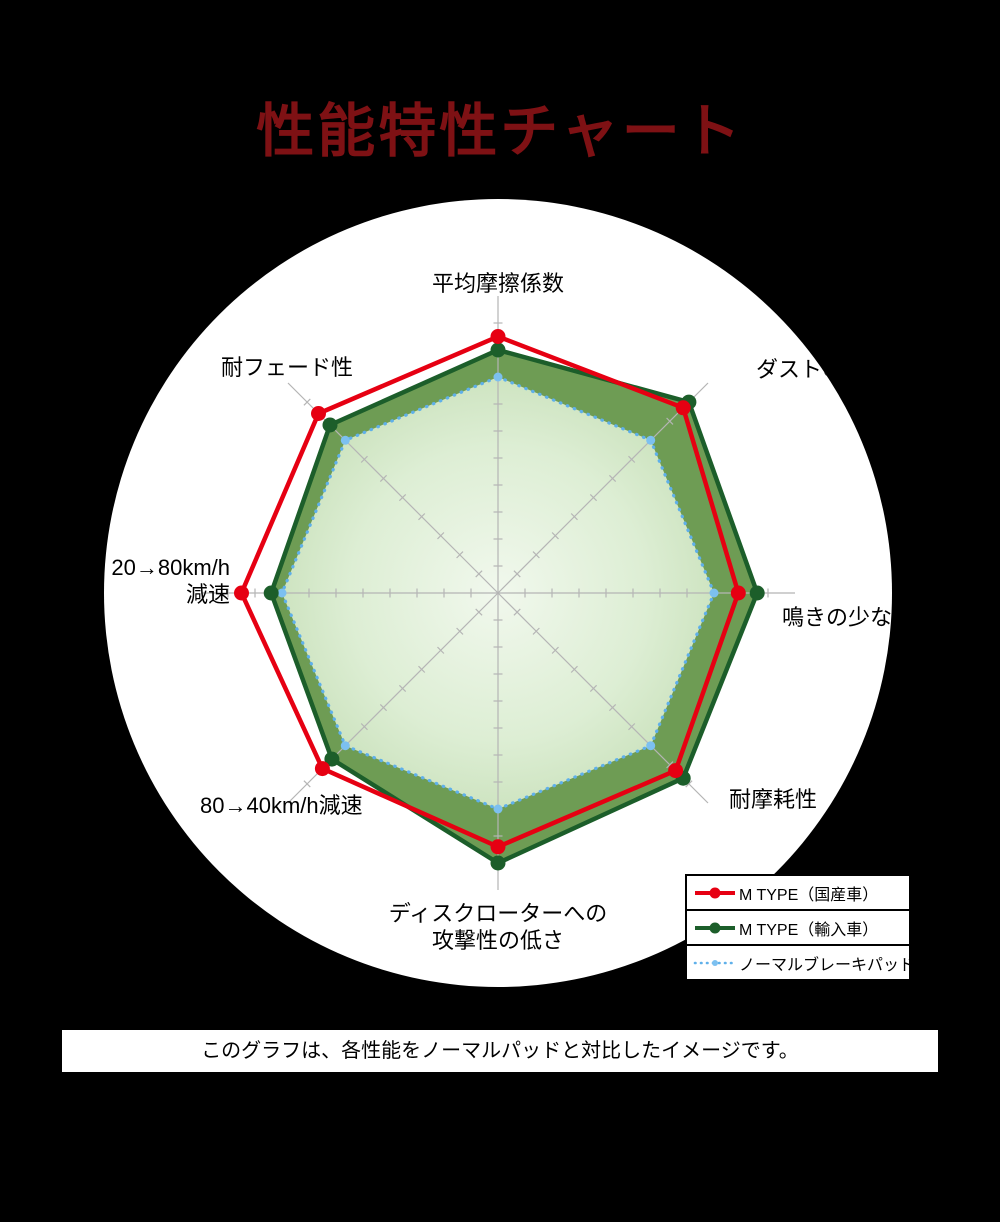 Image resolution: width=1000 pixels, height=1222 pixels. I want to click on legend-line-green-icon, so click(715, 928).